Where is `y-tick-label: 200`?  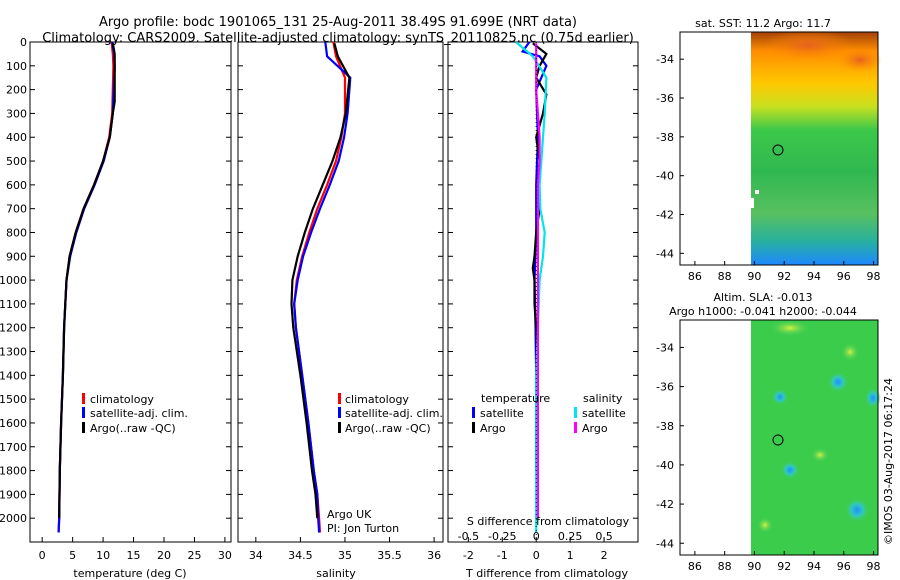 y-tick-label: 200 is located at coordinates (16, 90).